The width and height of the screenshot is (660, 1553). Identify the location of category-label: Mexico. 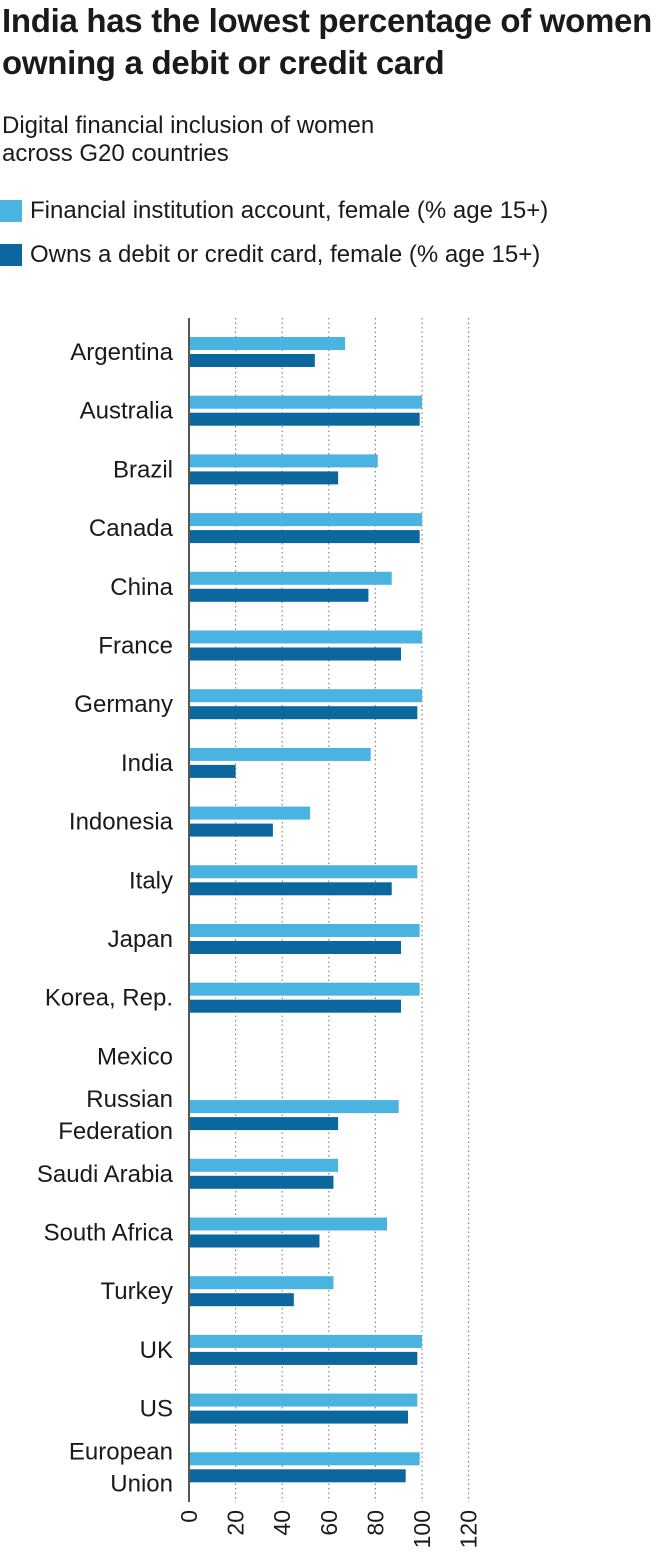
(135, 1056).